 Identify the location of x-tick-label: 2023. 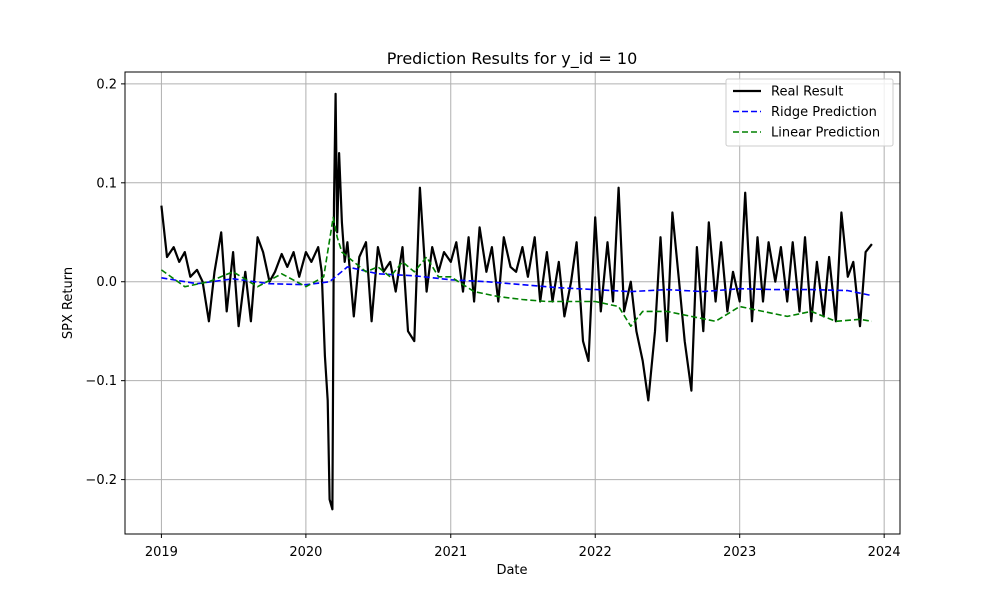
(739, 552).